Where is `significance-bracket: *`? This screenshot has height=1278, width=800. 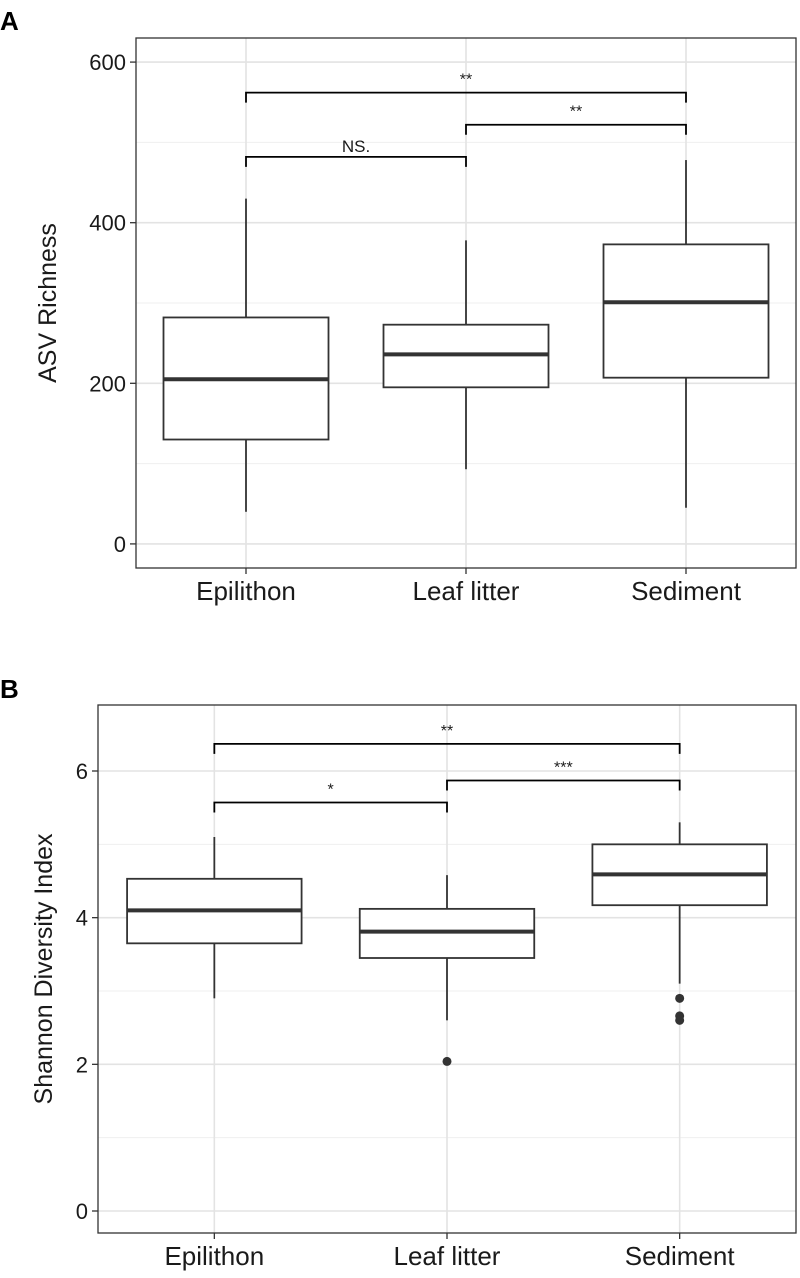
significance-bracket: * is located at coordinates (330, 797).